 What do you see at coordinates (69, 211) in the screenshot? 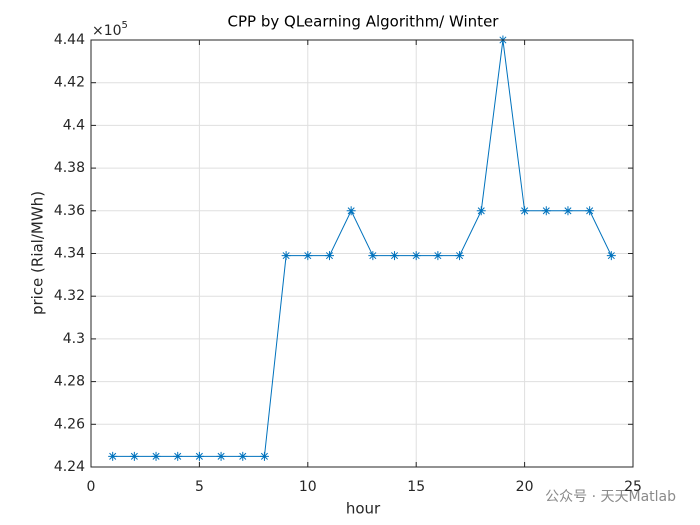
I see `y-tick-label: 4.36` at bounding box center [69, 211].